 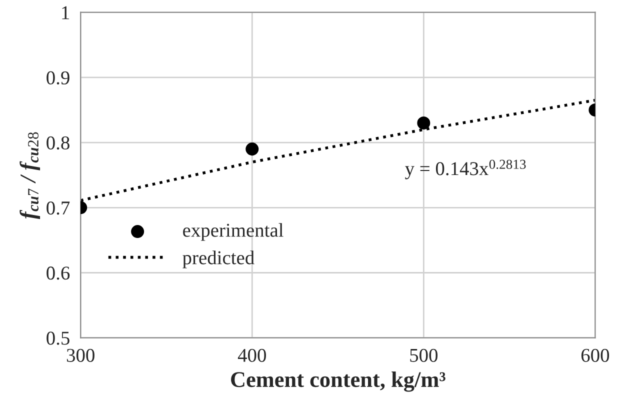 I want to click on legend-label: predicted, so click(x=218, y=259).